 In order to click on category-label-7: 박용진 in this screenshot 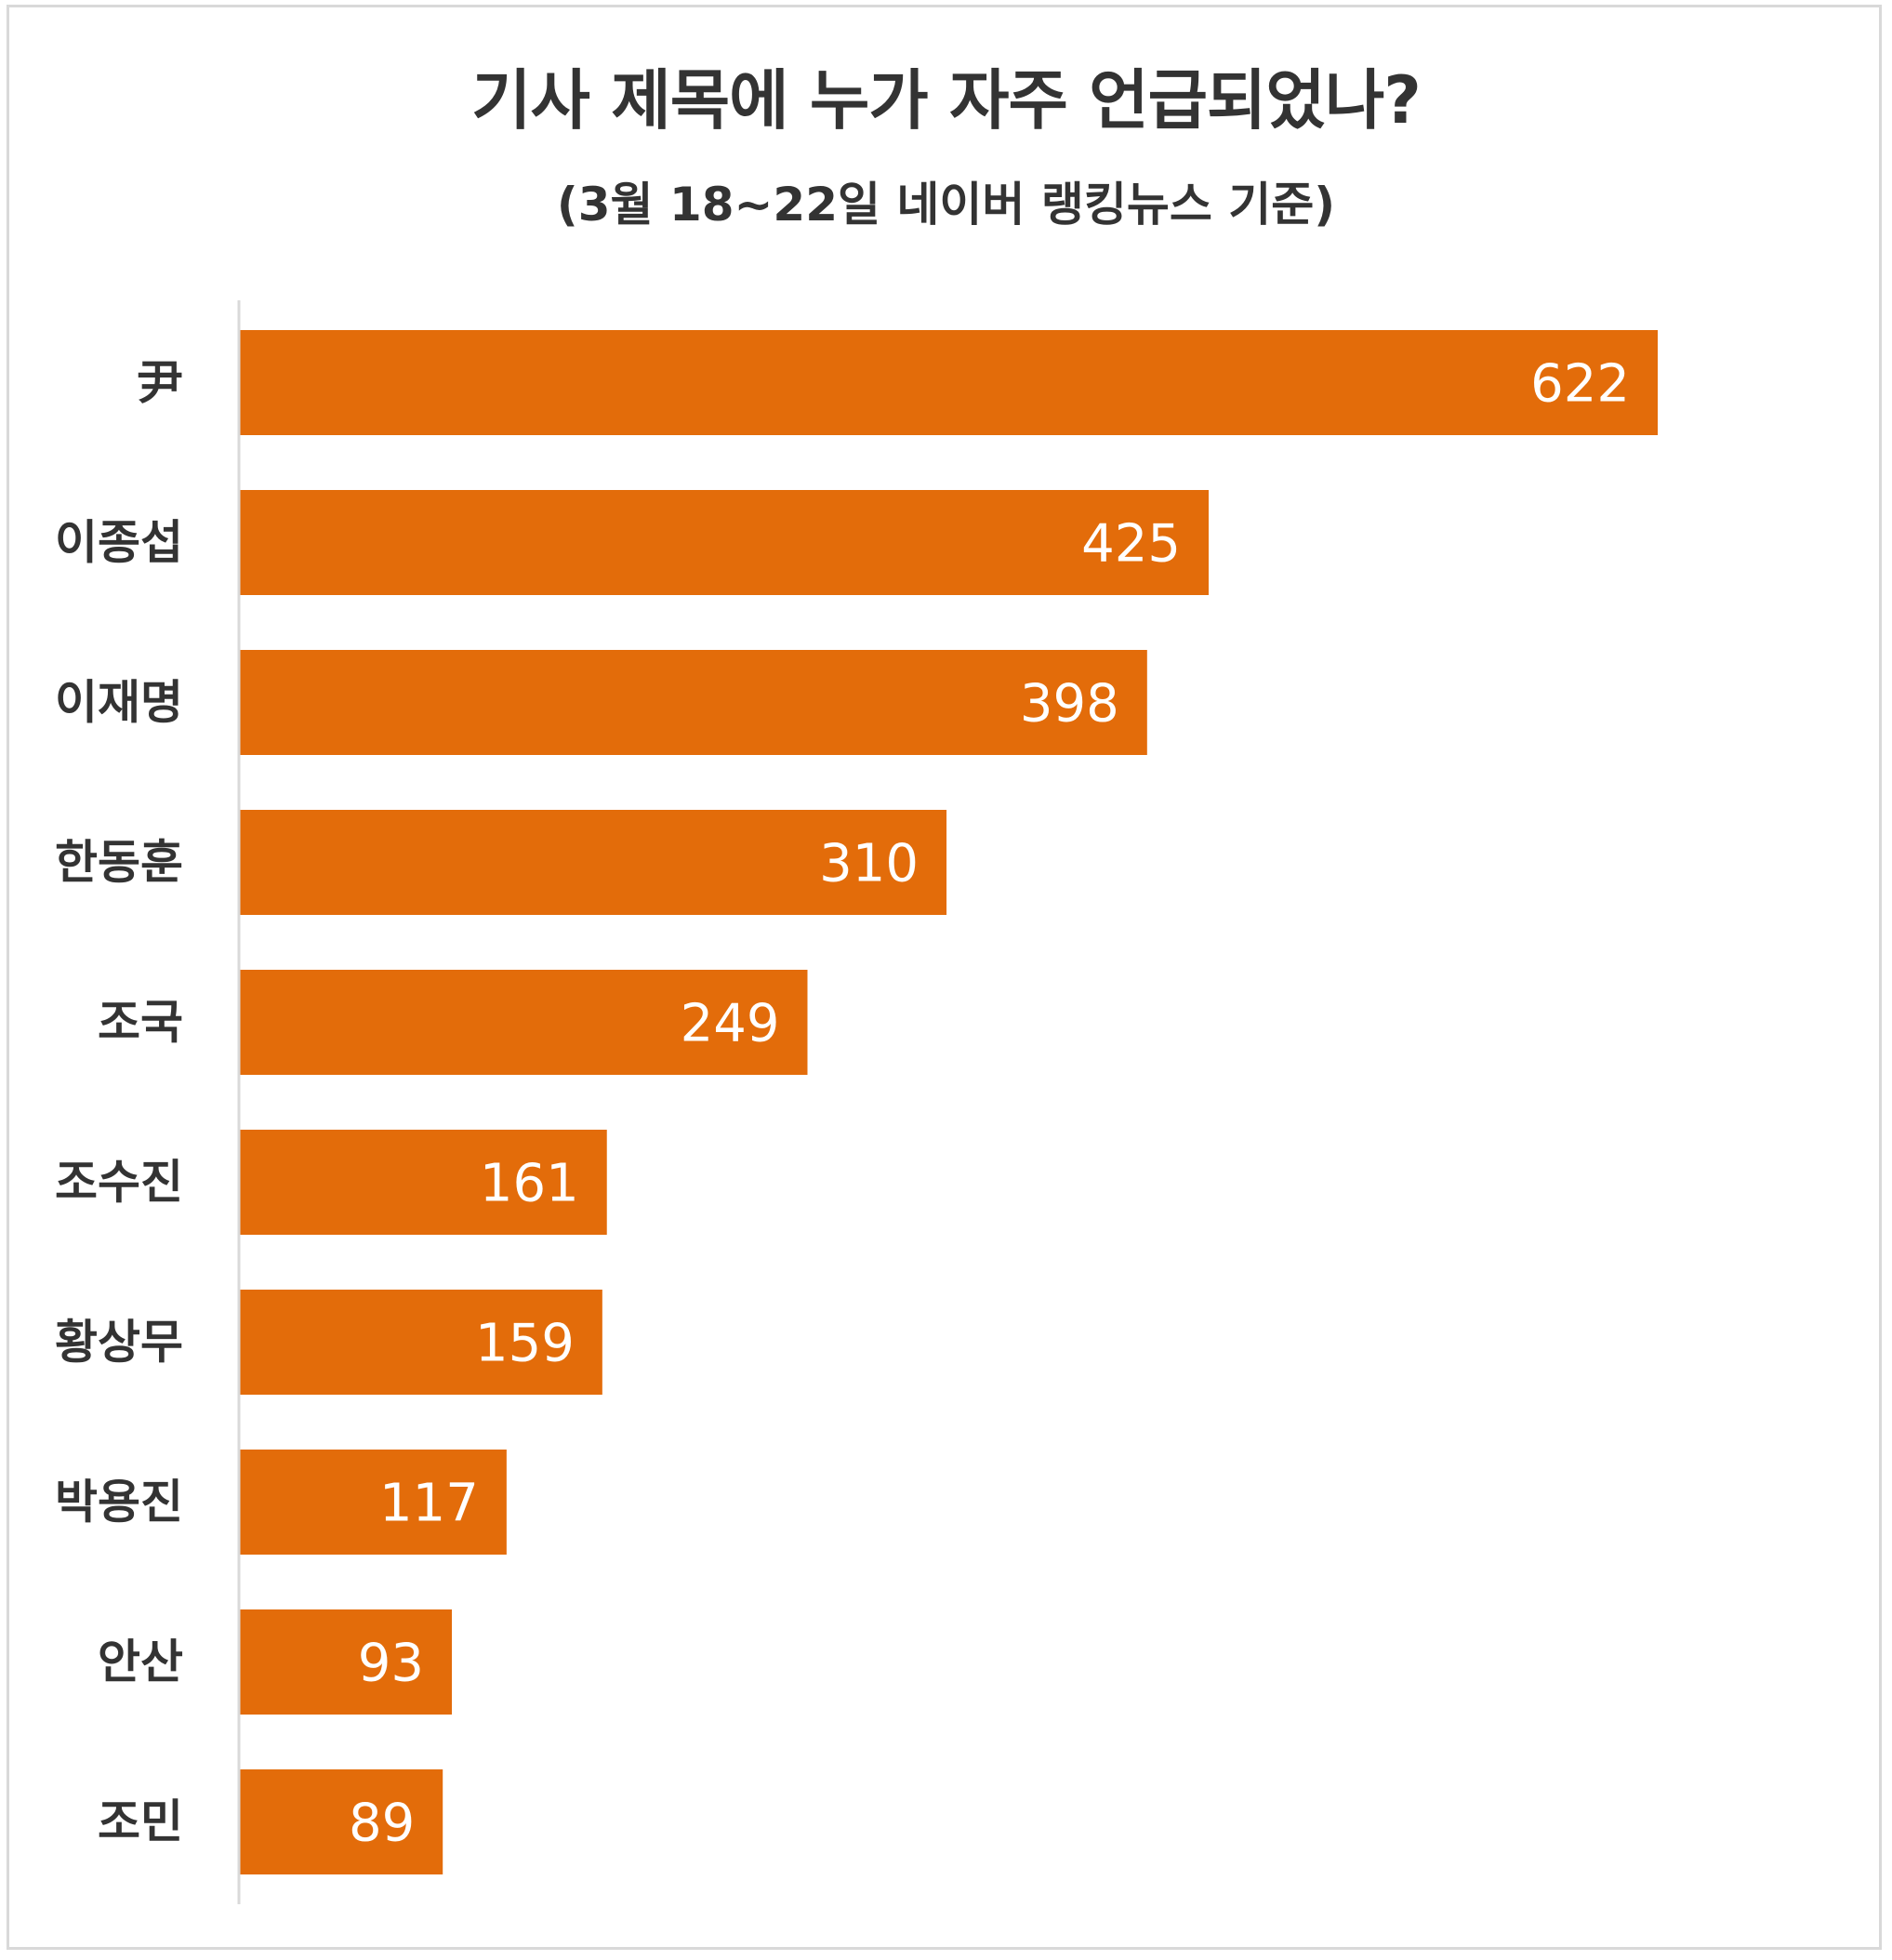, I will do `click(119, 1503)`.